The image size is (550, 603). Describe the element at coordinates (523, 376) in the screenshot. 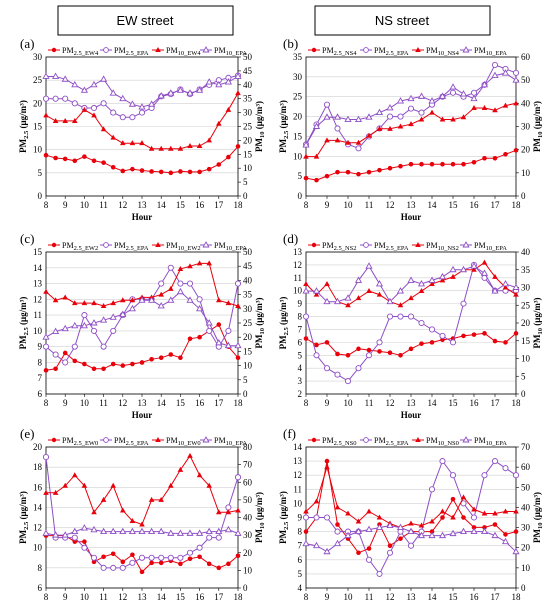

I see `y2-tick-label: 5` at that location.